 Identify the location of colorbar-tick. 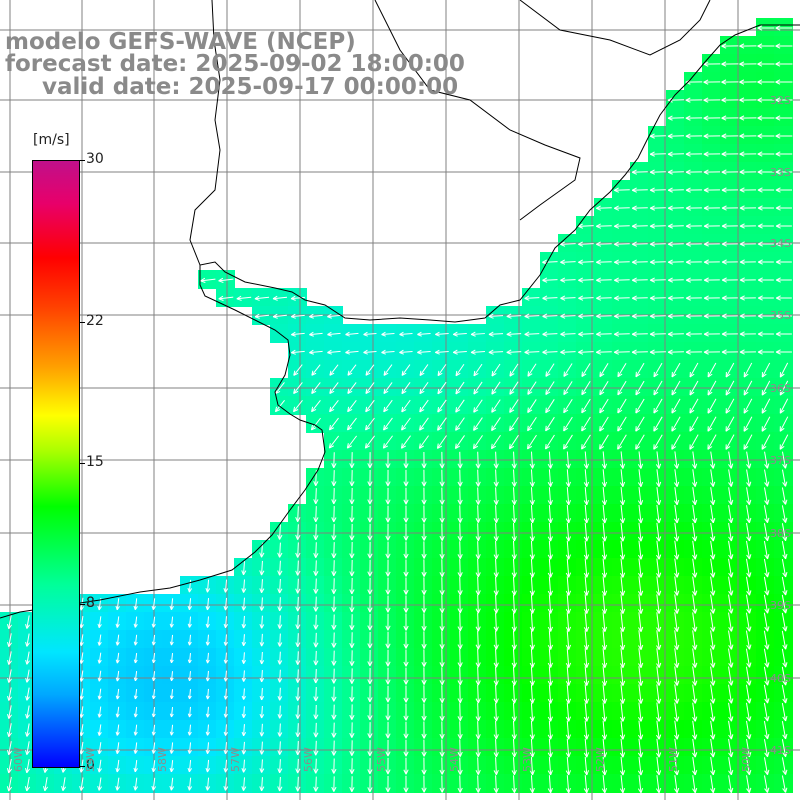
(82, 160).